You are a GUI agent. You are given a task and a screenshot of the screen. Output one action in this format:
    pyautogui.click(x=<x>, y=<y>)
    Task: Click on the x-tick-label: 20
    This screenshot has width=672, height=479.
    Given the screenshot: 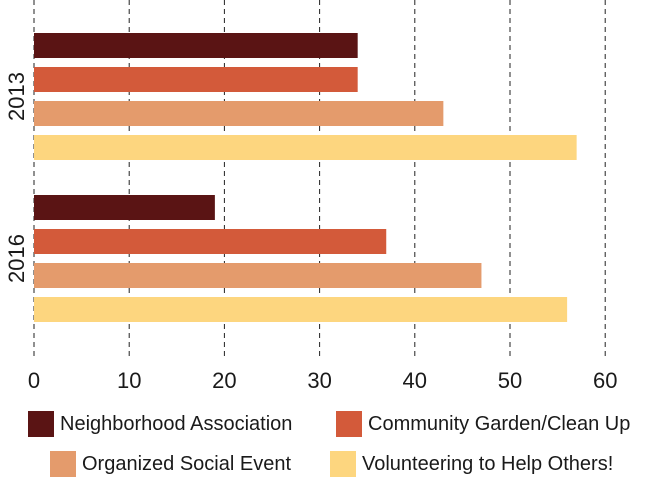 What is the action you would take?
    pyautogui.click(x=224, y=380)
    